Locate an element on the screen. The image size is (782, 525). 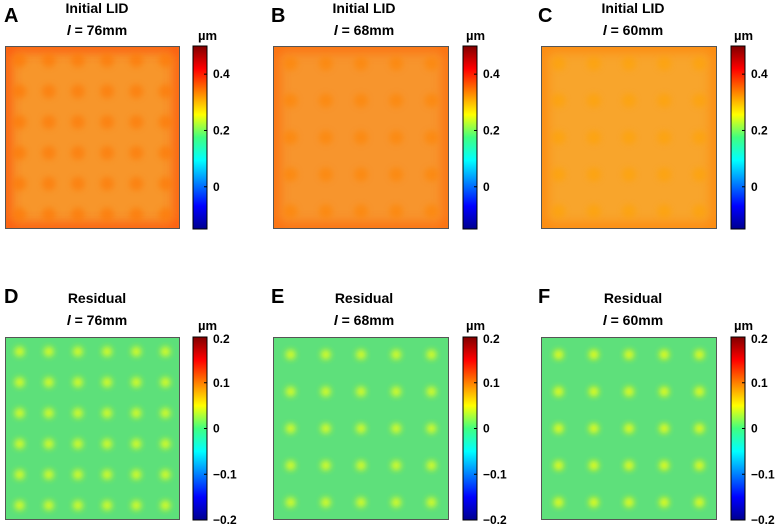
colorbar-tick-label: −0.2 is located at coordinates (225, 519).